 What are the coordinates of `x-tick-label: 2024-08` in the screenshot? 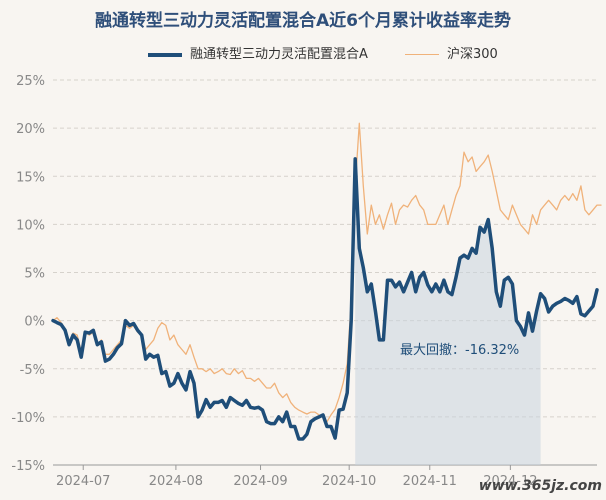 It's located at (176, 481).